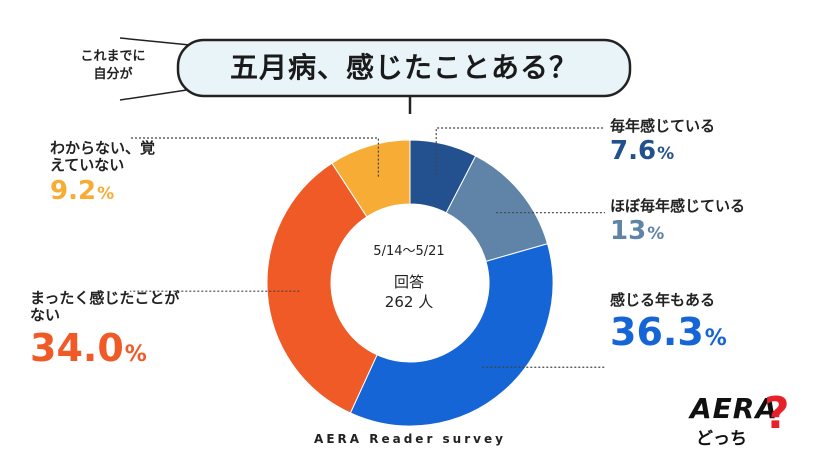 The image size is (820, 462). I want to click on logo-sub: どっち, so click(721, 439).